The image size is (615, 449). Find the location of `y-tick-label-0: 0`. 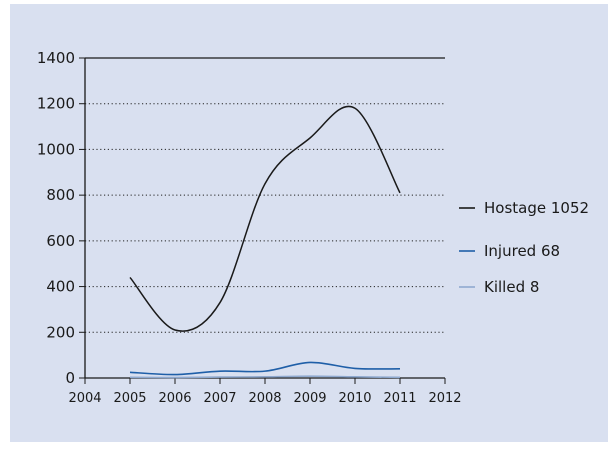

y-tick-label-0: 0 is located at coordinates (70, 378).